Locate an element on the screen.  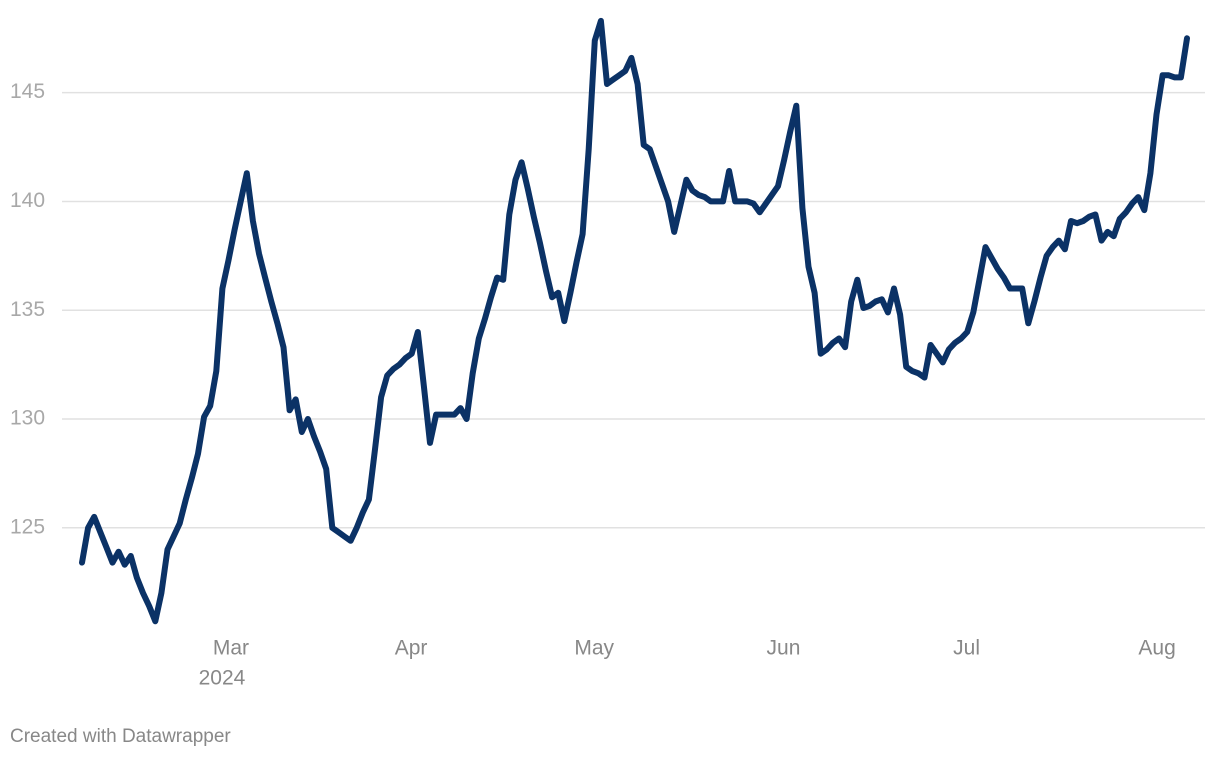
y-tick-label: 130 is located at coordinates (27, 418).